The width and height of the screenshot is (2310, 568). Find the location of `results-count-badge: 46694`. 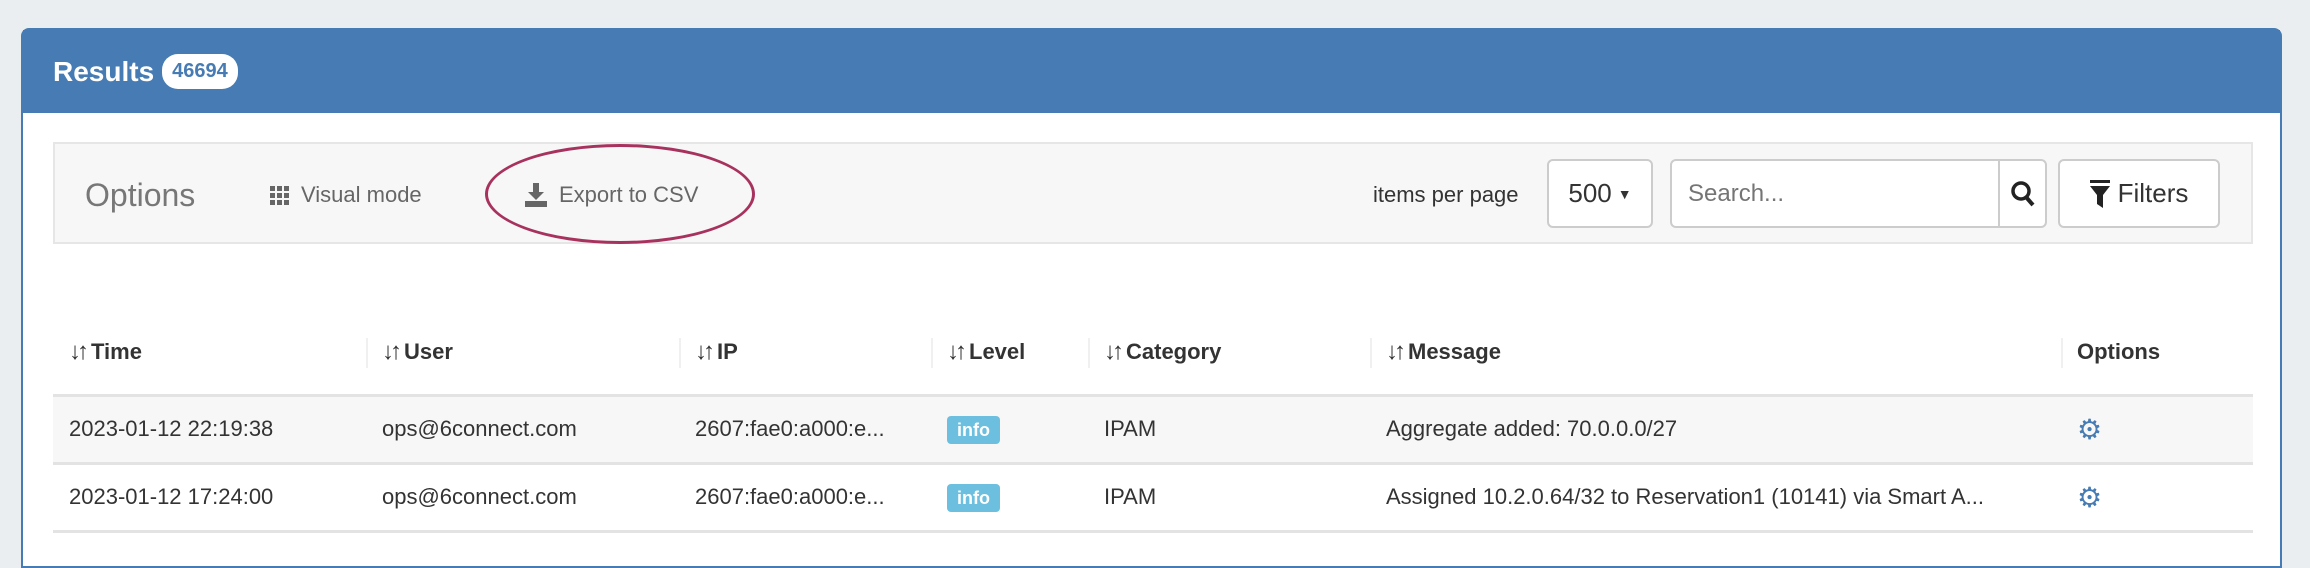

results-count-badge: 46694 is located at coordinates (200, 71).